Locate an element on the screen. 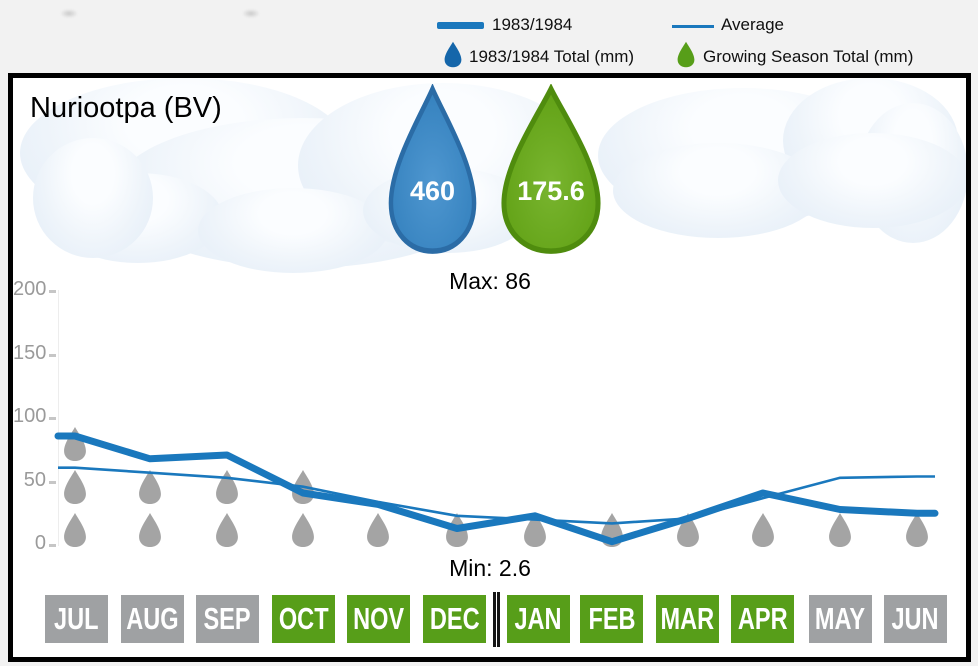 Image resolution: width=978 pixels, height=666 pixels. month-label: NOV is located at coordinates (378, 618).